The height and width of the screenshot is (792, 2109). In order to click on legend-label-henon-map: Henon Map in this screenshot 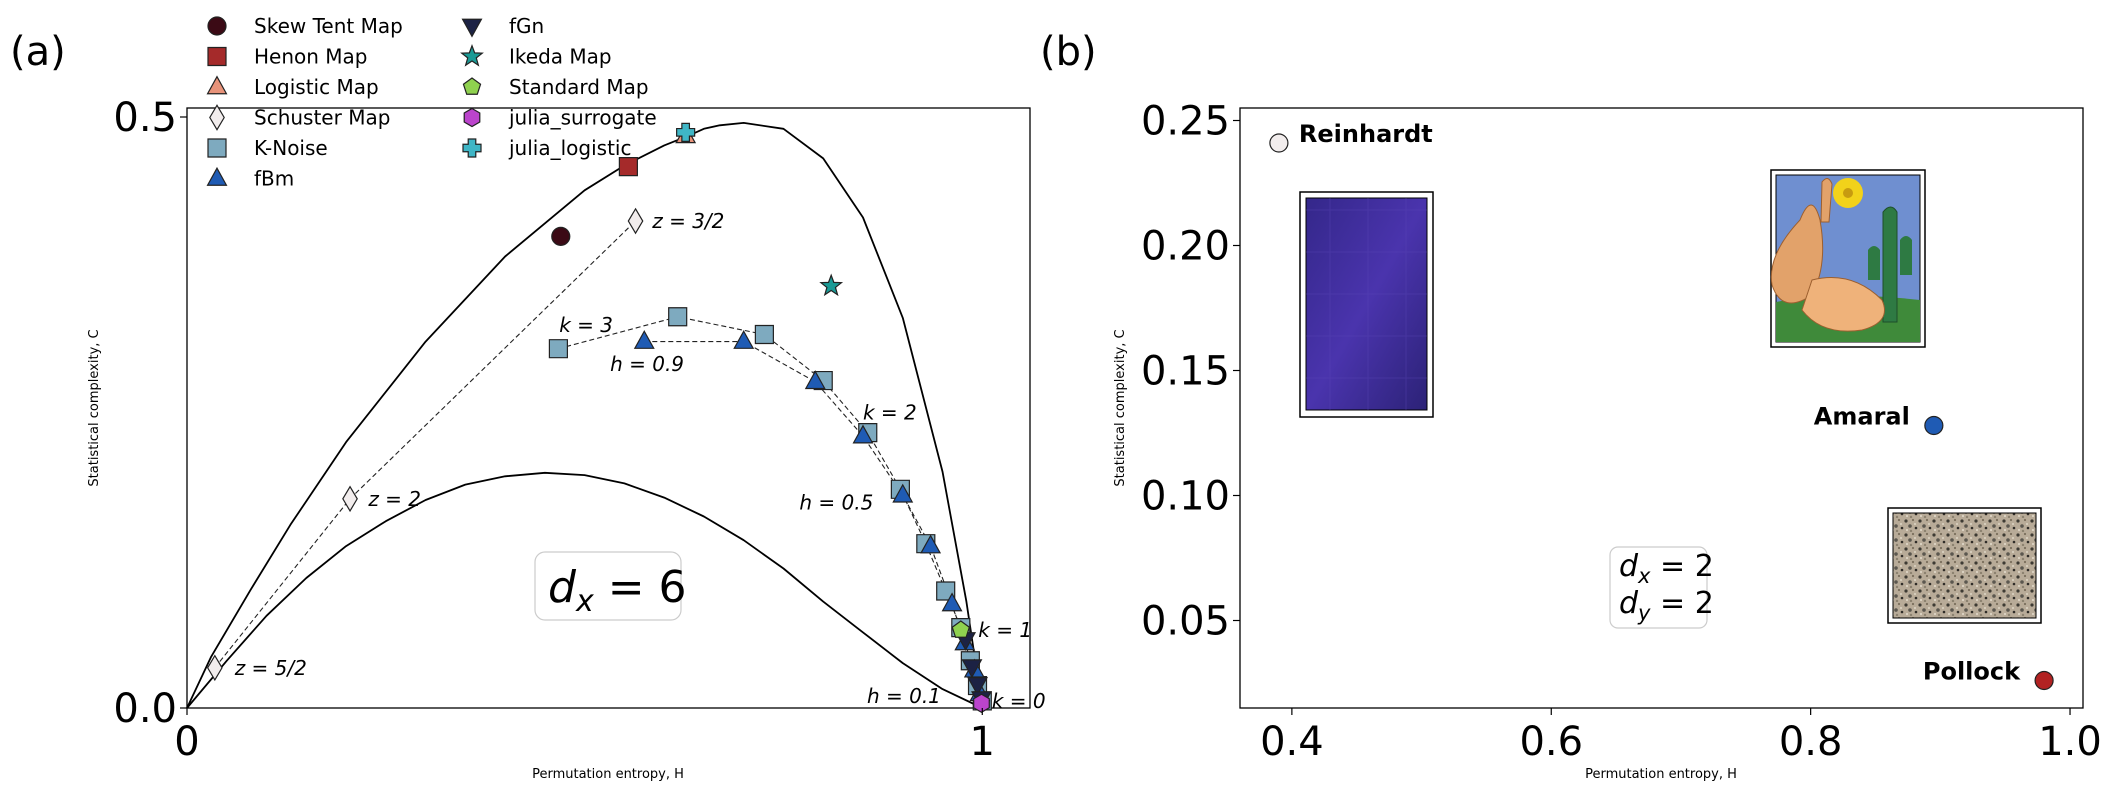, I will do `click(311, 57)`.